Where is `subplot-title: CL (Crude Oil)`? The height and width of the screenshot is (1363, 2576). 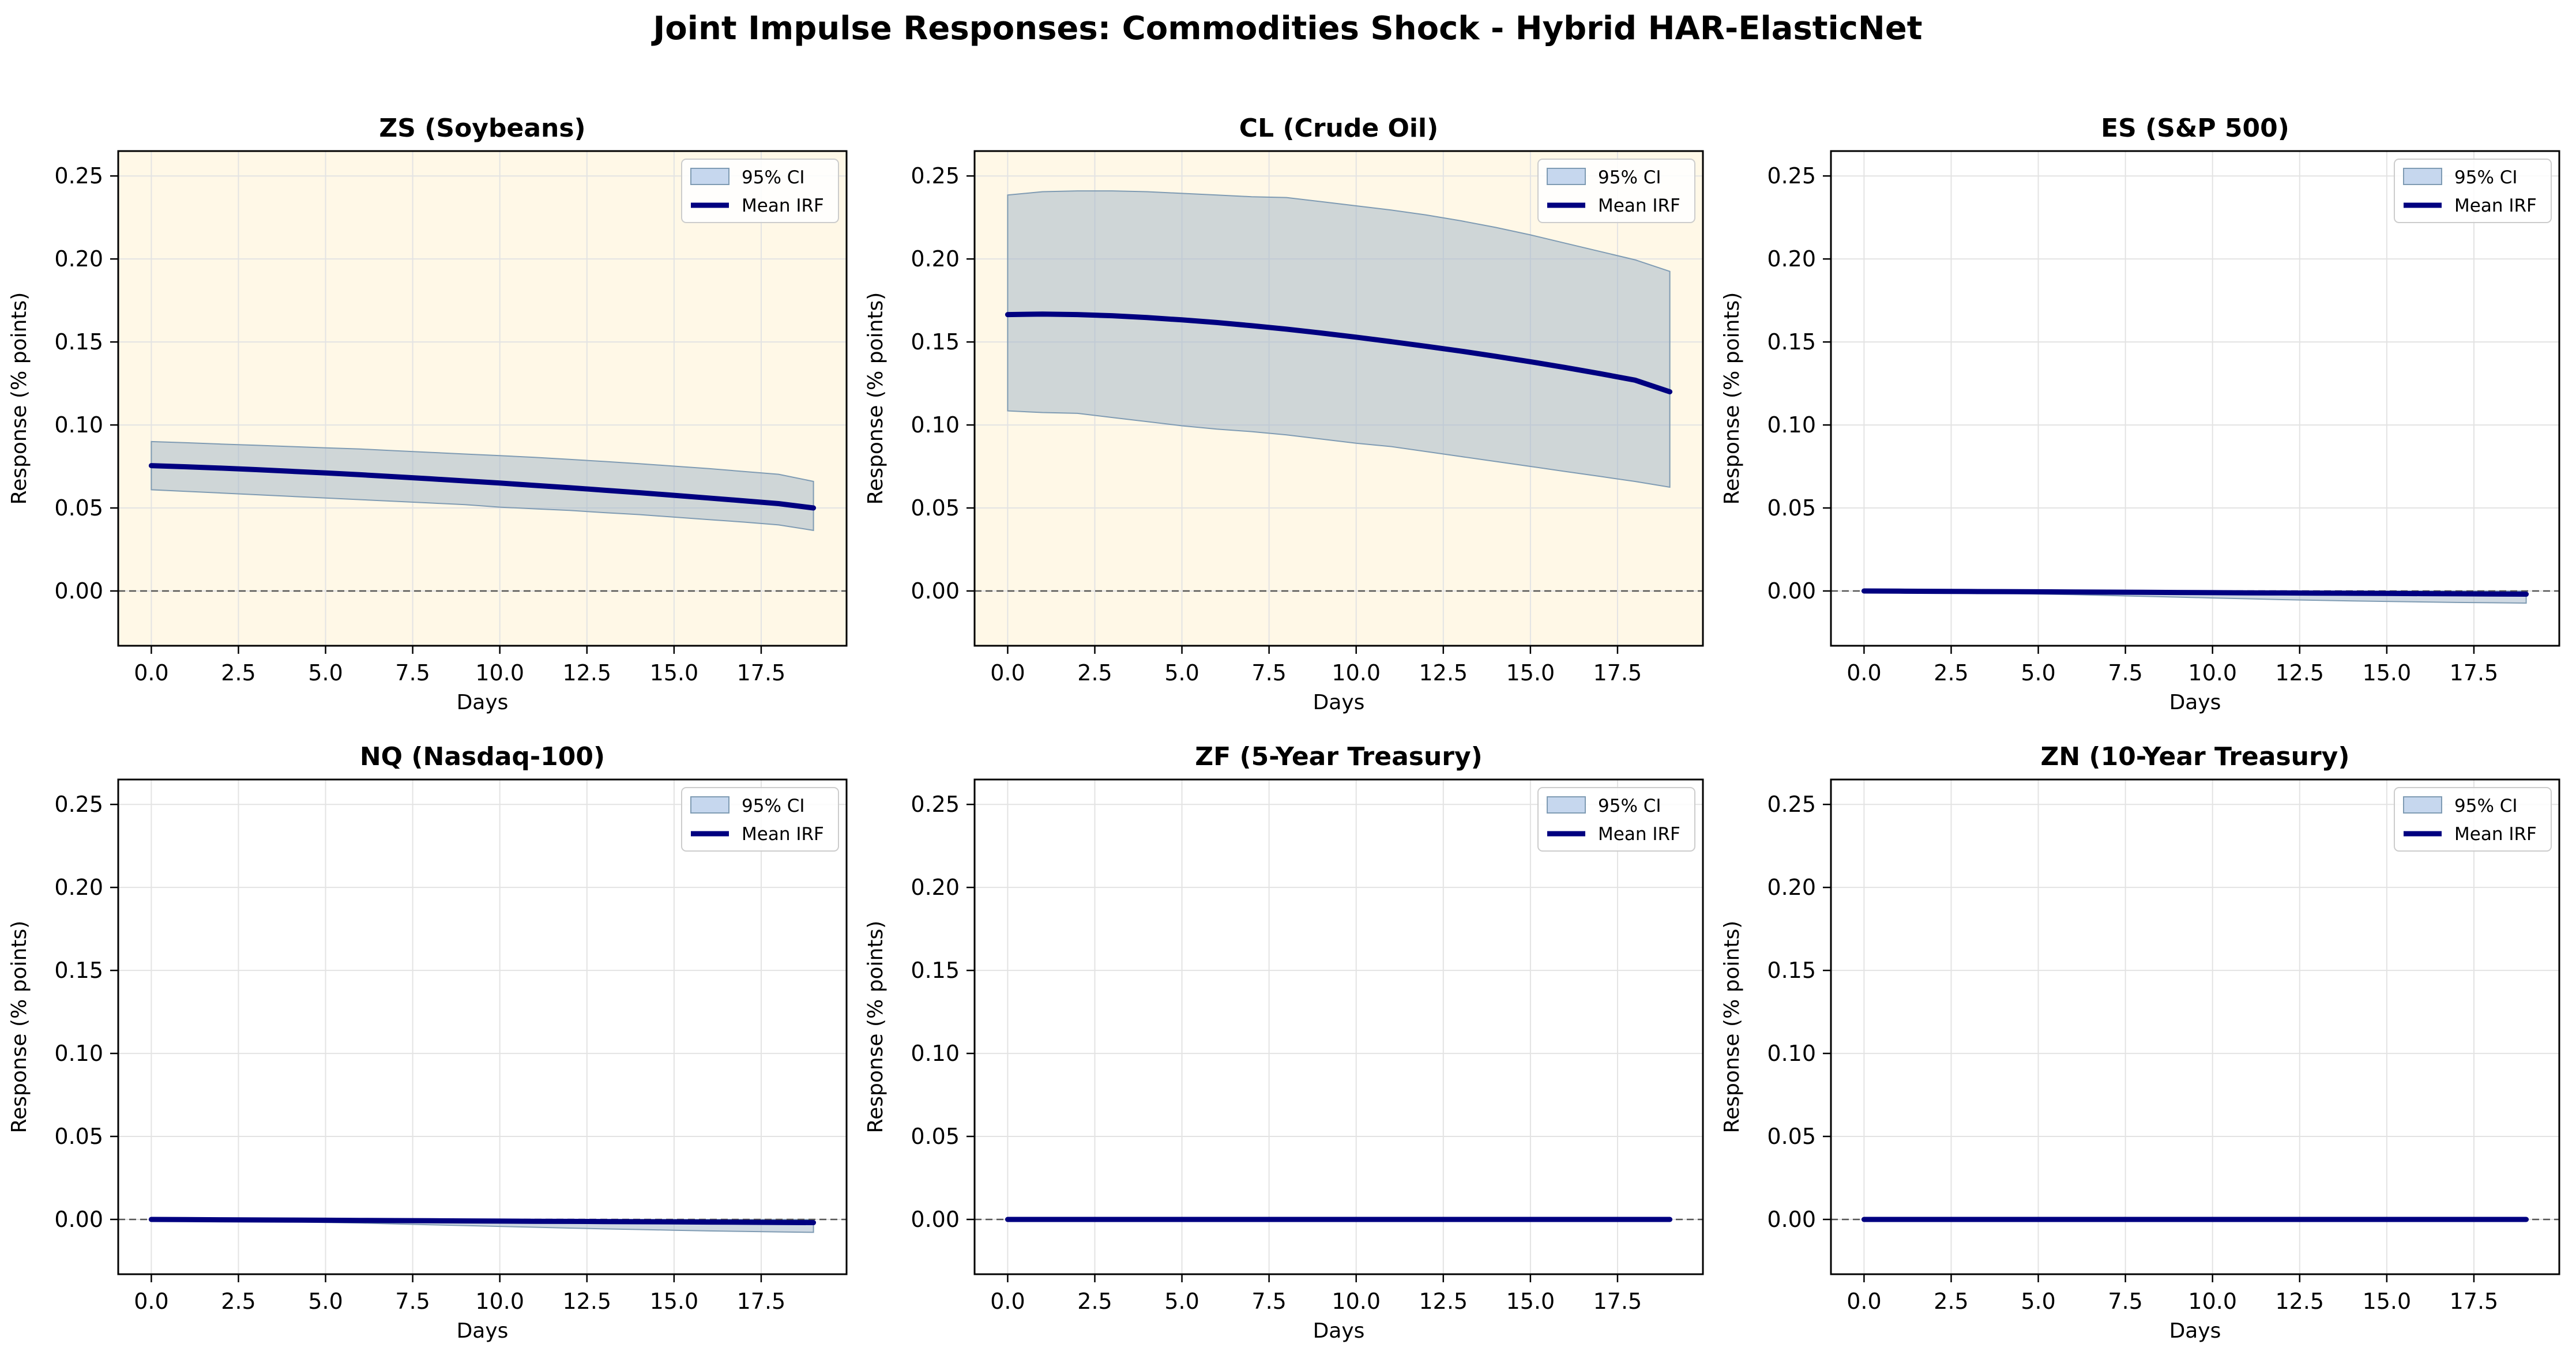 subplot-title: CL (Crude Oil) is located at coordinates (1338, 128).